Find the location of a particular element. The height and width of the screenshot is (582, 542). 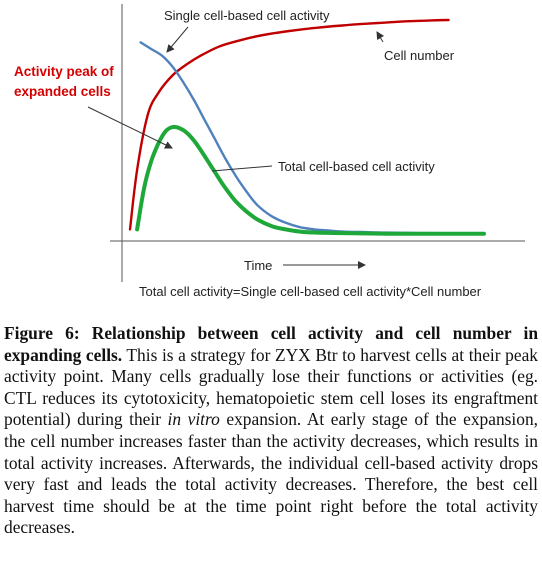

label-cell-number: Cell number is located at coordinates (419, 55).